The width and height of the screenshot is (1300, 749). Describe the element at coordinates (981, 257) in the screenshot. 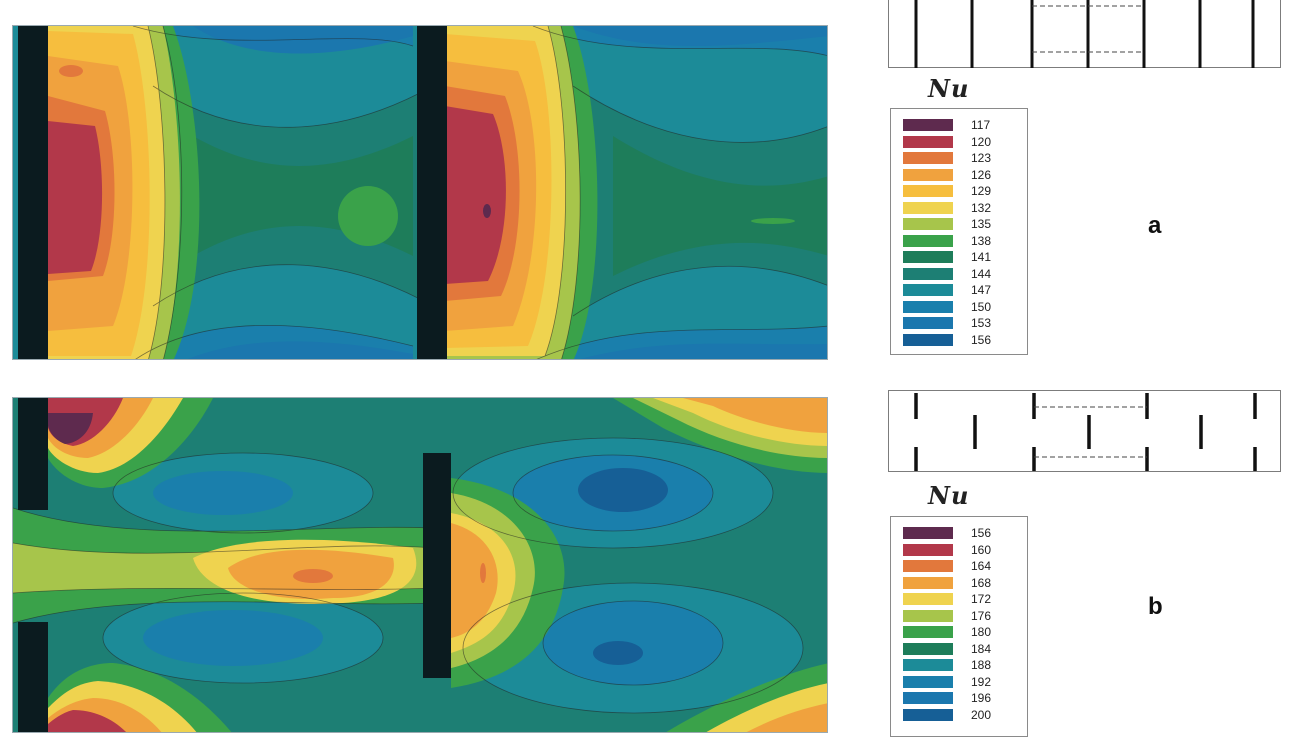

I see `legend-label: 141` at that location.